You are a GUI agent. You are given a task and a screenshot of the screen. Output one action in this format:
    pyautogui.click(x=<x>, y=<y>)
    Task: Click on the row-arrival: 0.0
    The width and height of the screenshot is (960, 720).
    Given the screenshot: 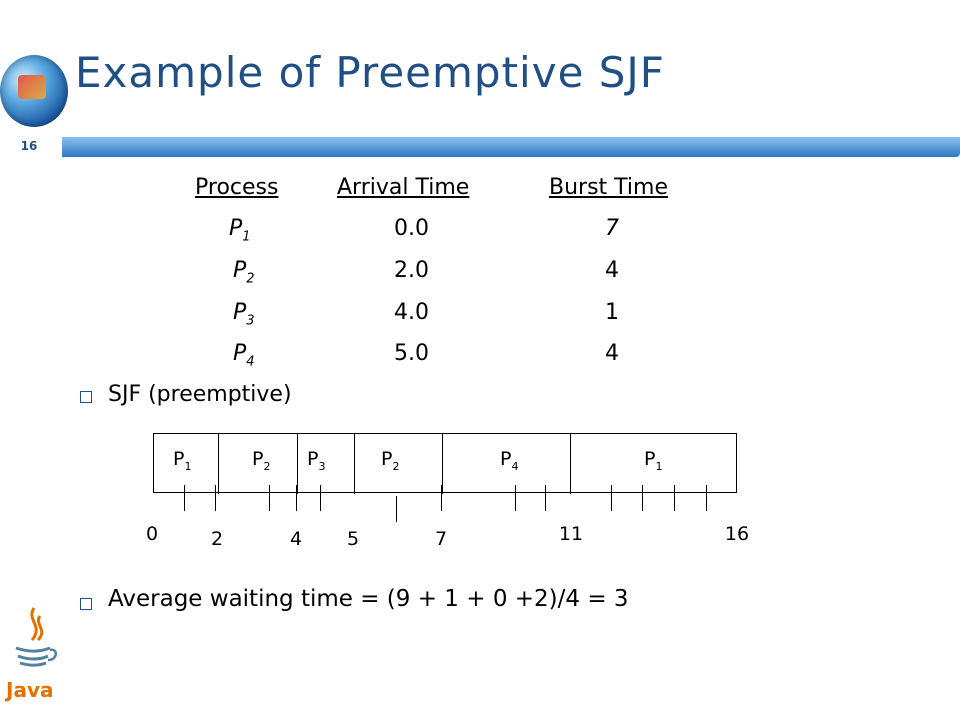 What is the action you would take?
    pyautogui.click(x=411, y=228)
    